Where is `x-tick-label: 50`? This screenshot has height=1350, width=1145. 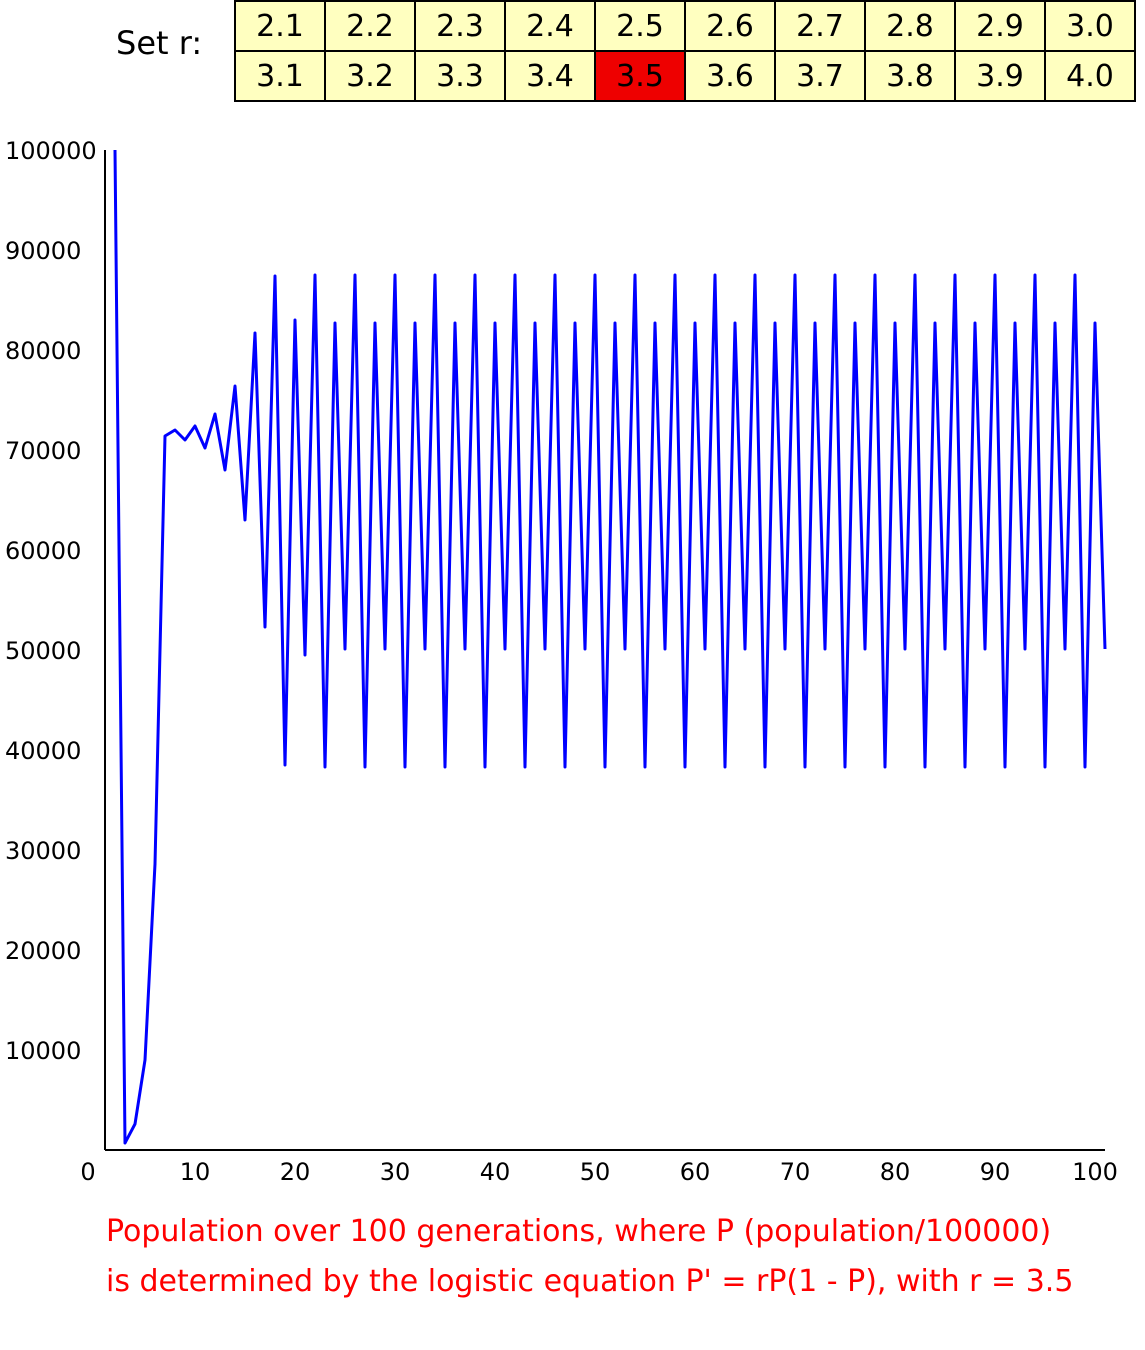
x-tick-label: 50 is located at coordinates (595, 1172).